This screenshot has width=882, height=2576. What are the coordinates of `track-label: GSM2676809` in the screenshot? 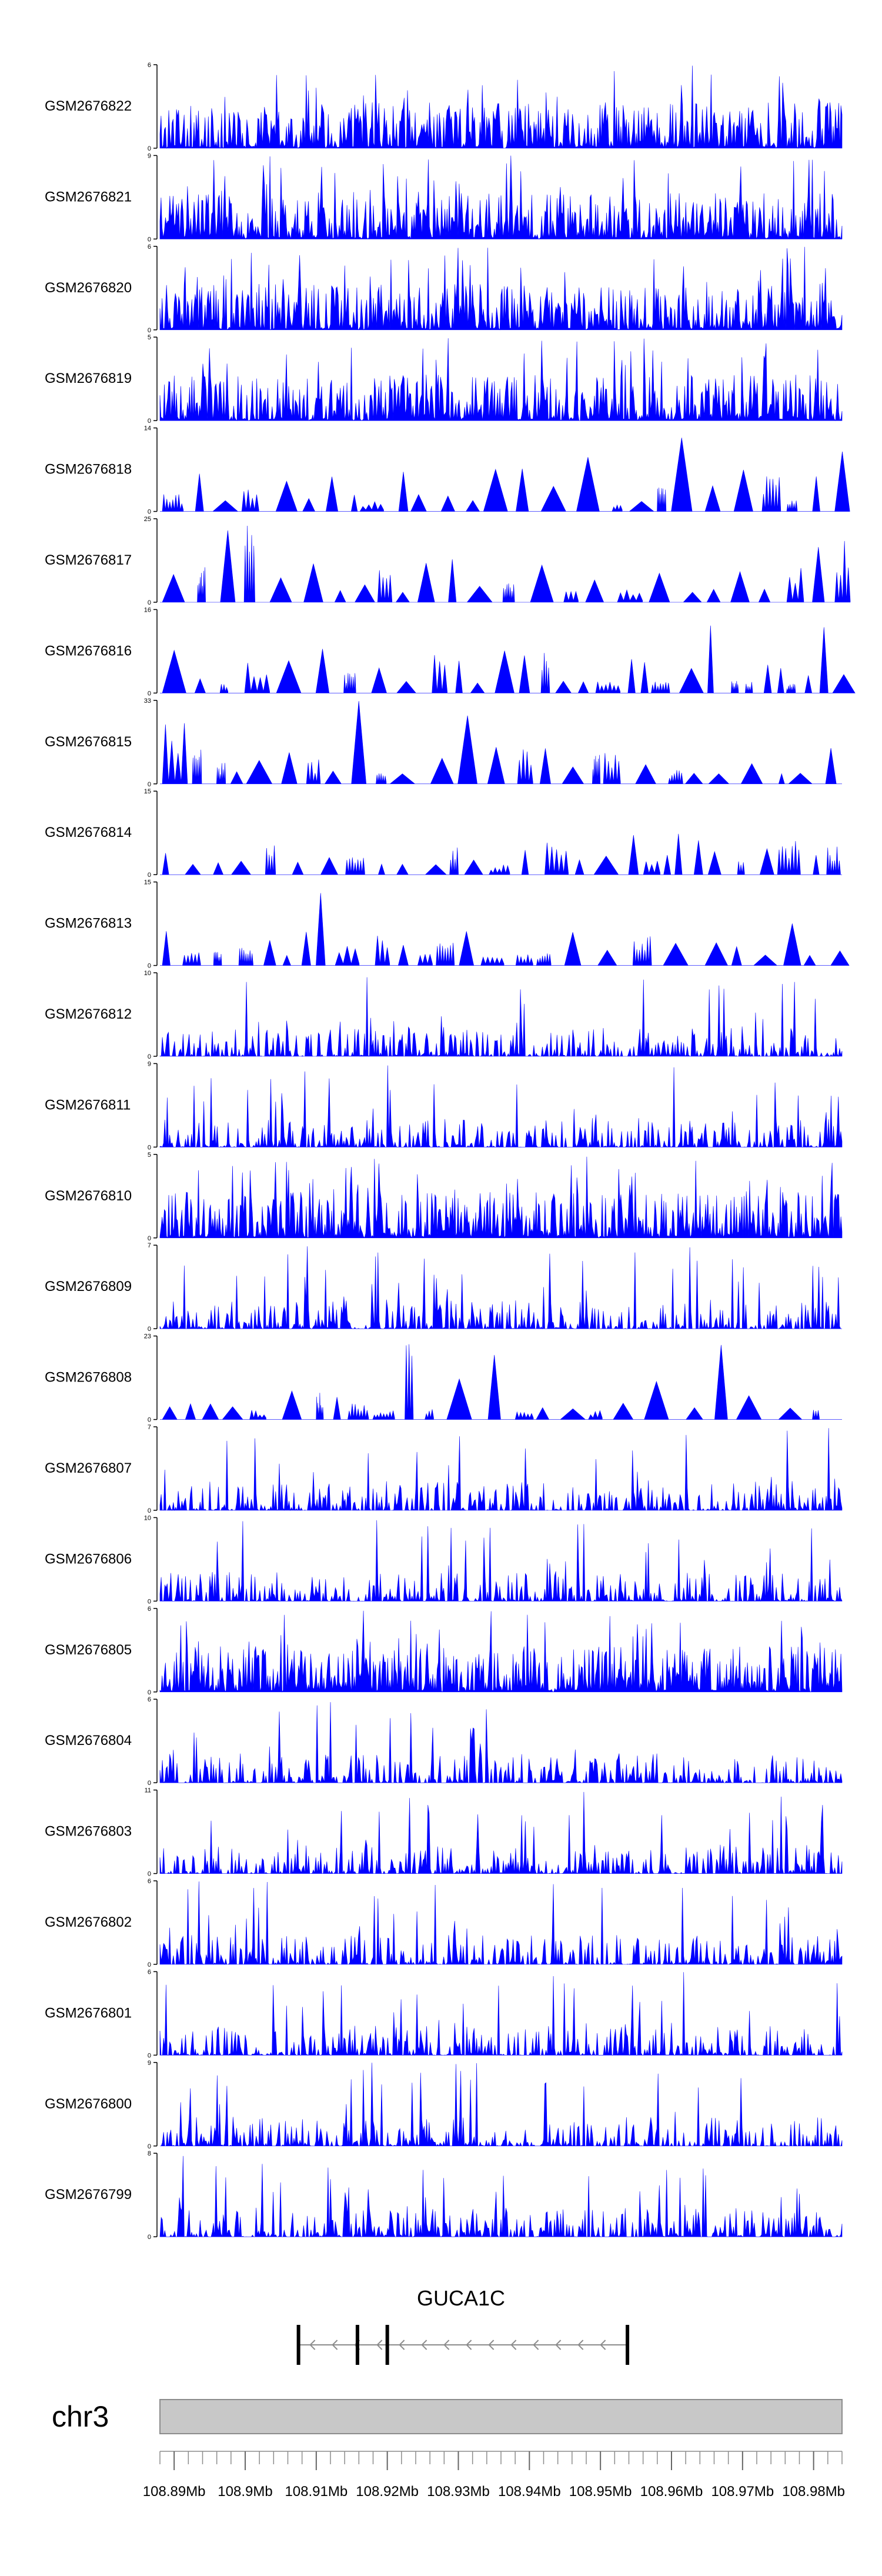 It's located at (88, 1286).